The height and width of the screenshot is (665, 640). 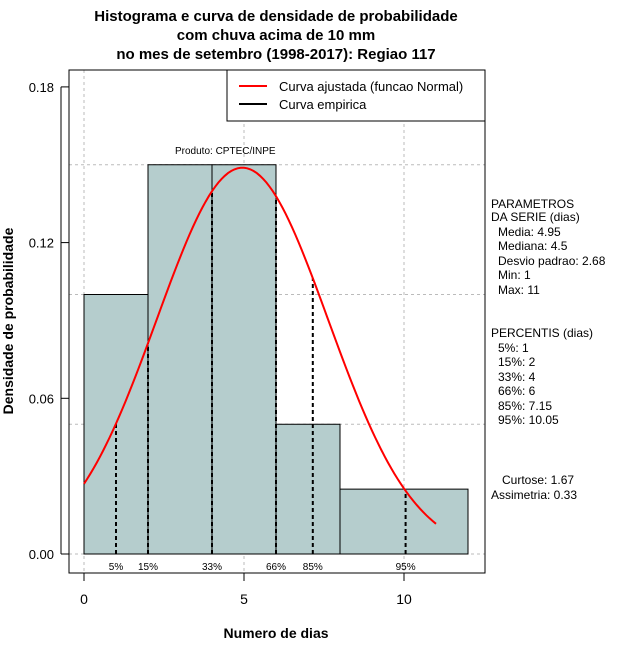 I want to click on x-tick-label: 0, so click(x=84, y=599).